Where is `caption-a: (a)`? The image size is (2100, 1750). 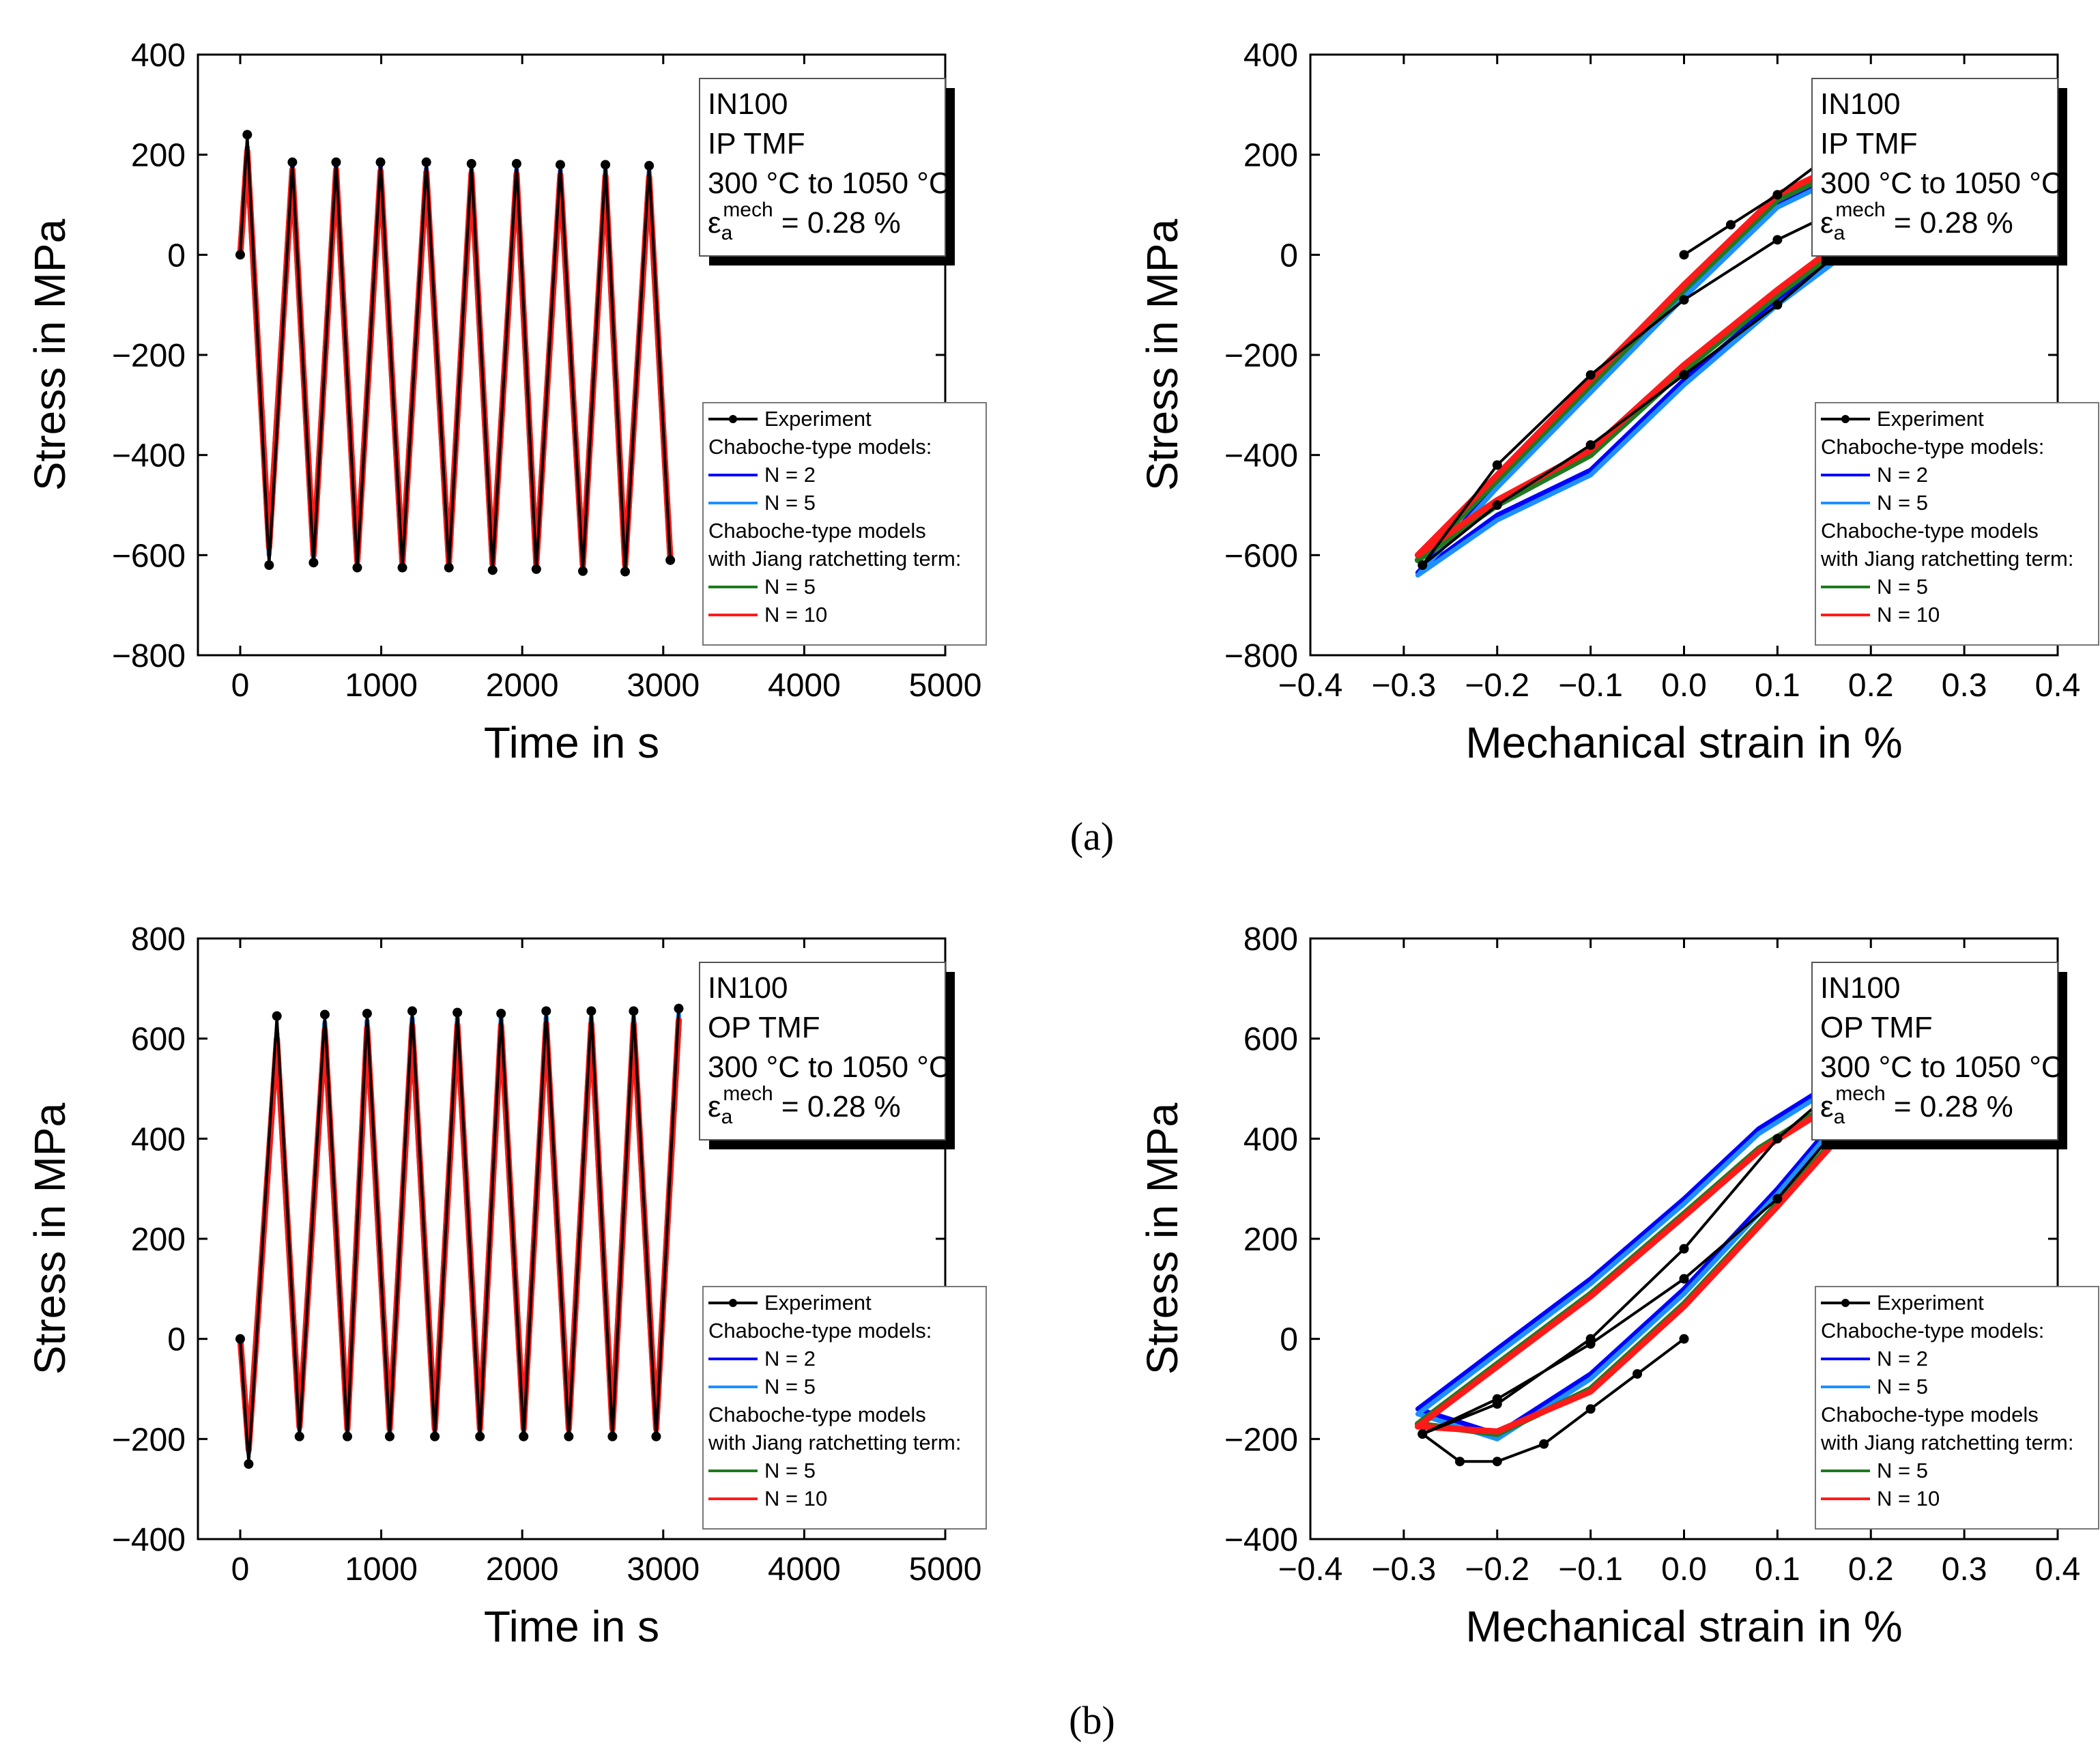
caption-a: (a) is located at coordinates (1092, 836).